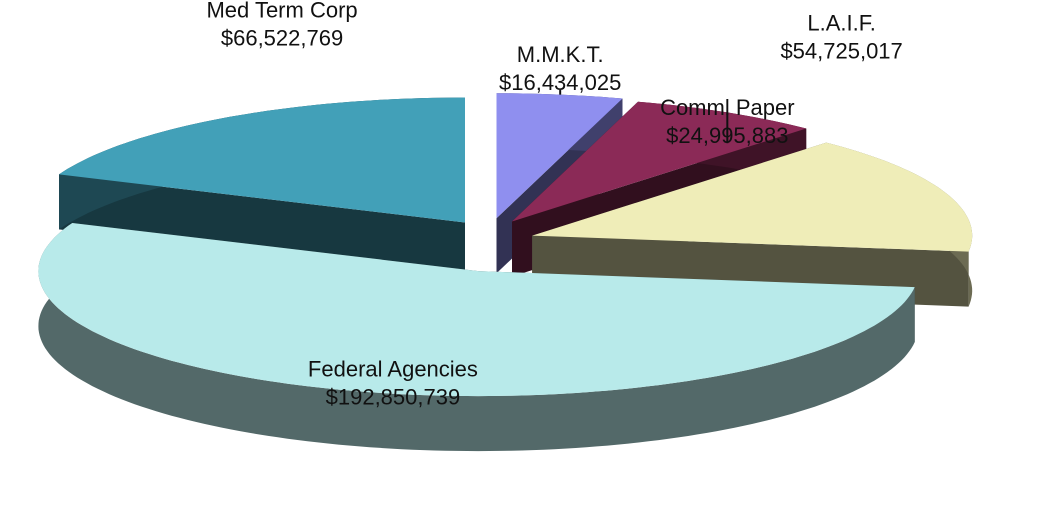  I want to click on slice-label: Federal Agencies $192,850,739, so click(393, 383).